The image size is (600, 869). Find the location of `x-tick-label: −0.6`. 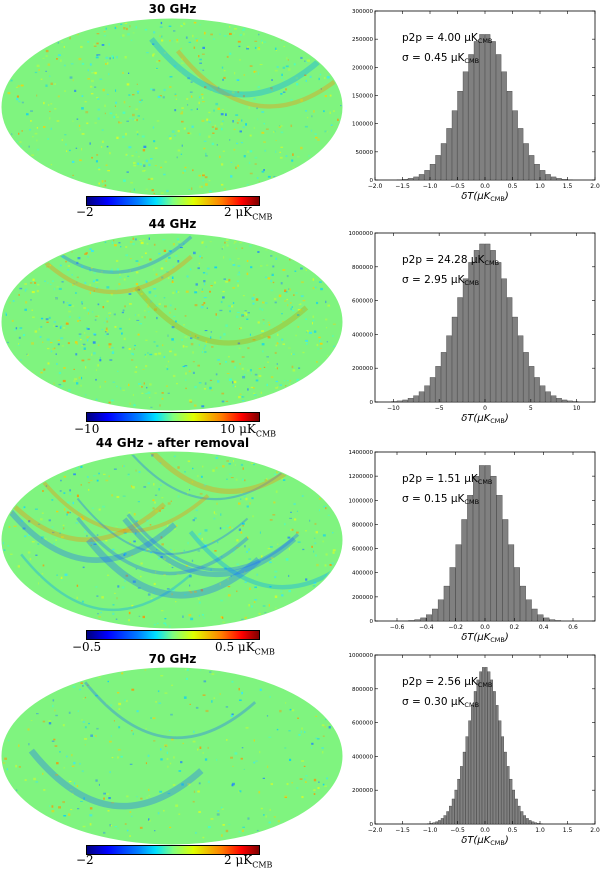

x-tick-label: −0.6 is located at coordinates (397, 627).